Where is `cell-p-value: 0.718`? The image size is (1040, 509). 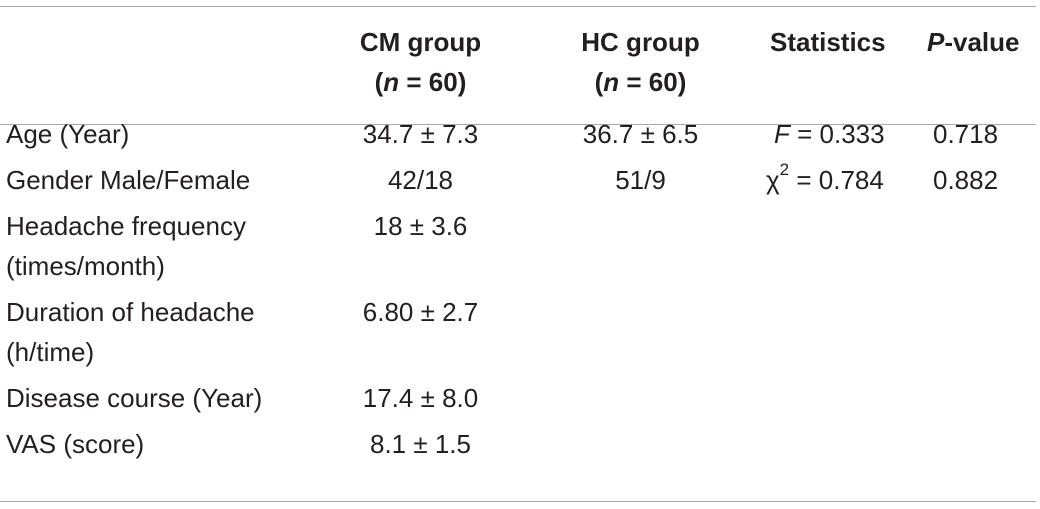
cell-p-value: 0.718 is located at coordinates (966, 134).